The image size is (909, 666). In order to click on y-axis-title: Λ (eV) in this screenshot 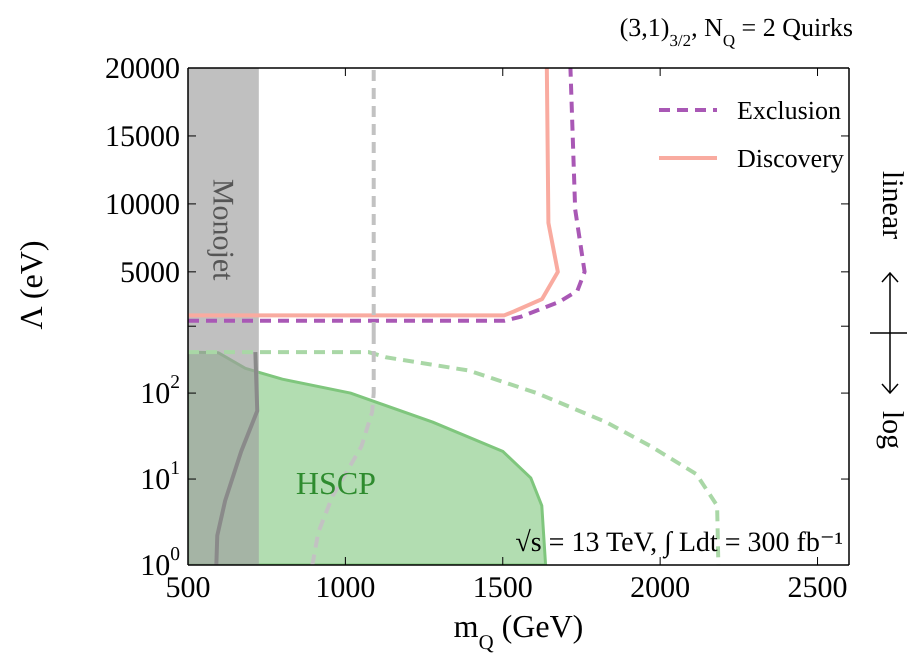, I will do `click(31, 285)`.